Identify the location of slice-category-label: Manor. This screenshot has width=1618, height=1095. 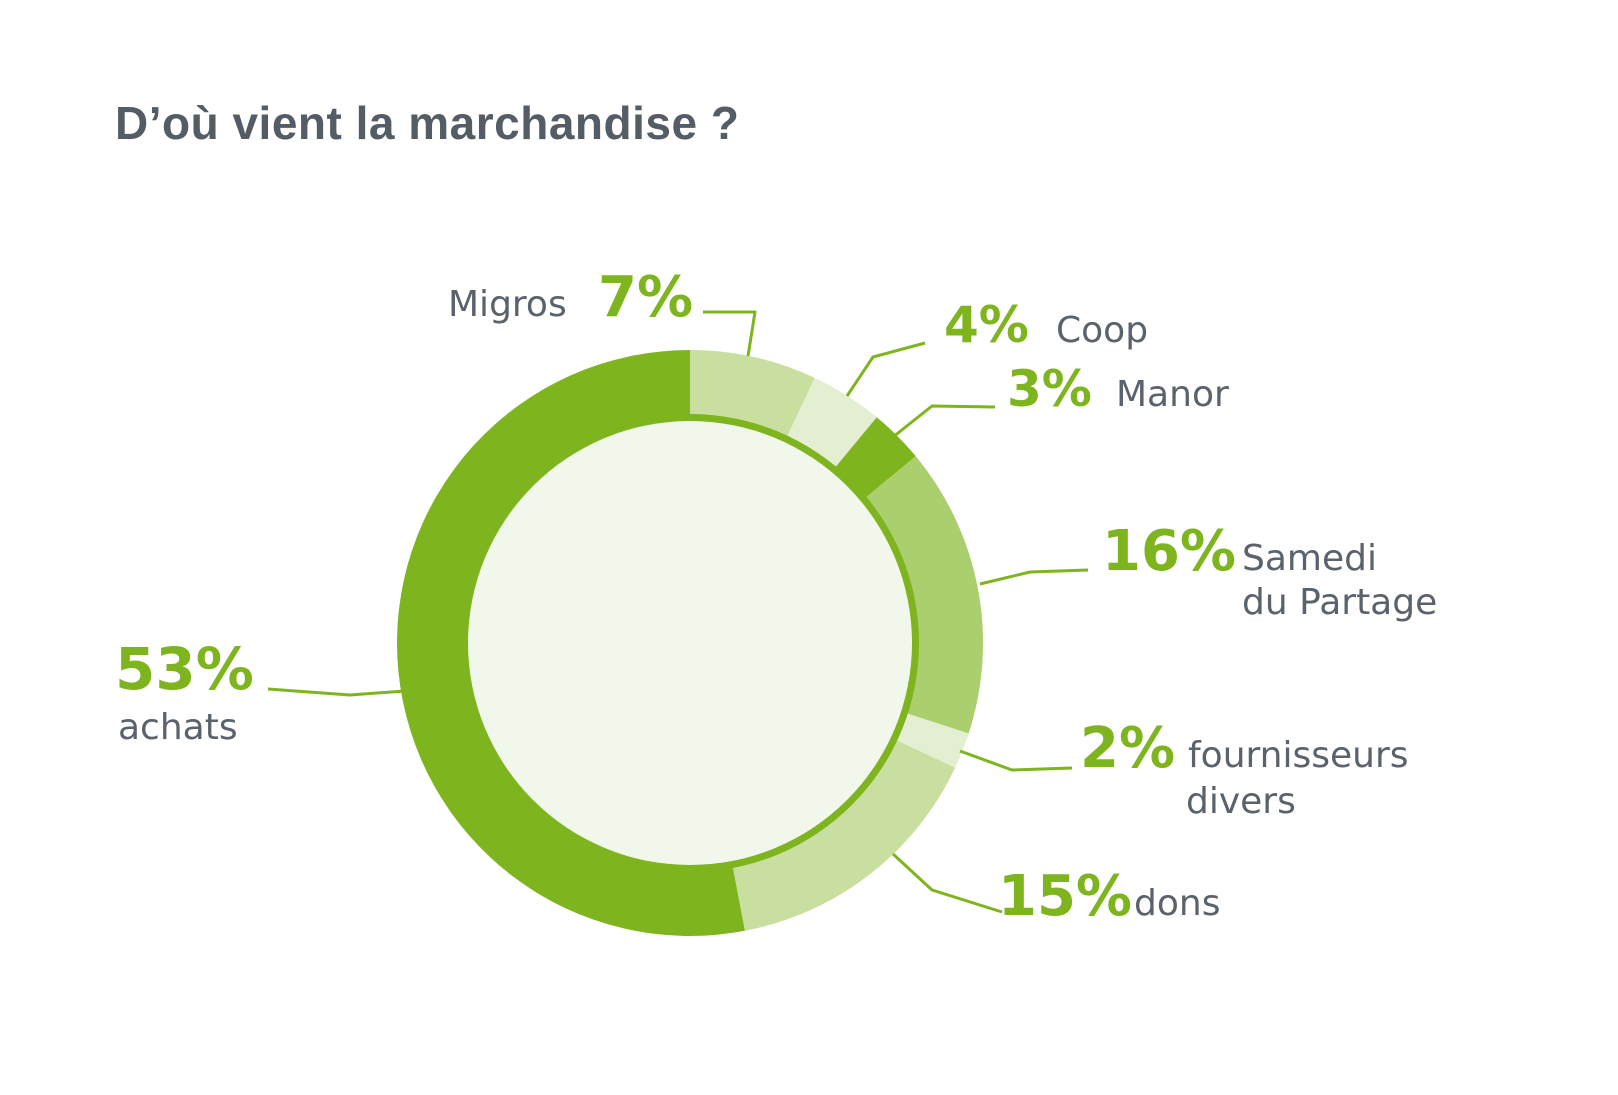
(1172, 394).